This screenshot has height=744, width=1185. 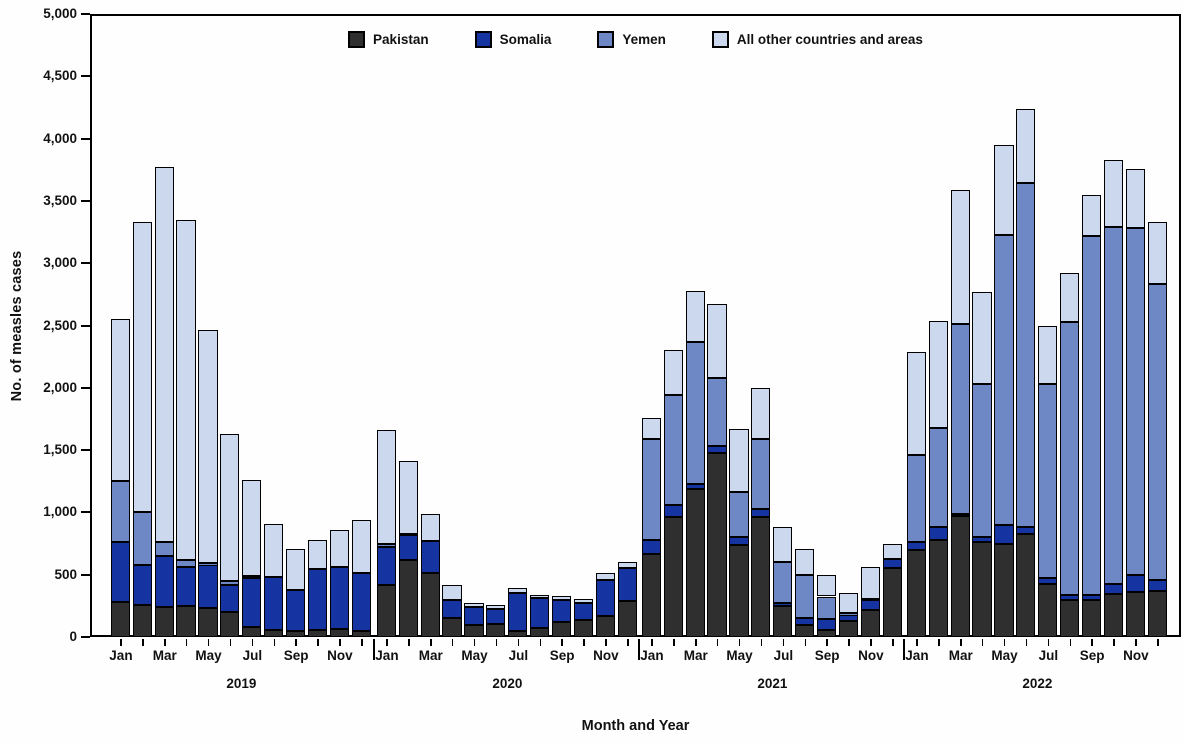 I want to click on bar-segment-somalia-may-2022, so click(x=1004, y=534).